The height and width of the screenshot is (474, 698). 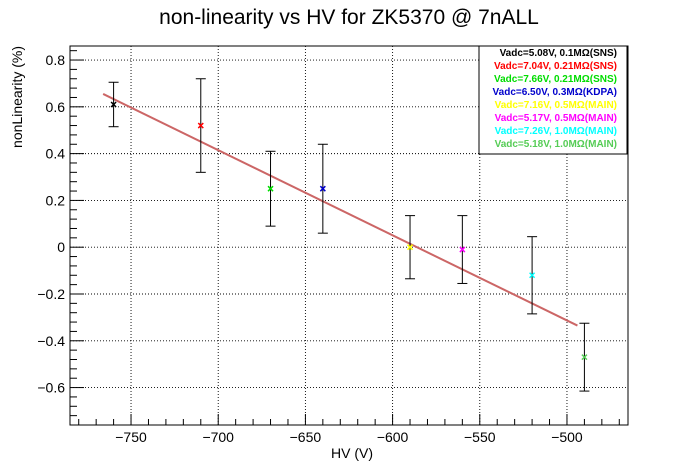 What do you see at coordinates (56, 154) in the screenshot?
I see `y-tick-label: 0.4` at bounding box center [56, 154].